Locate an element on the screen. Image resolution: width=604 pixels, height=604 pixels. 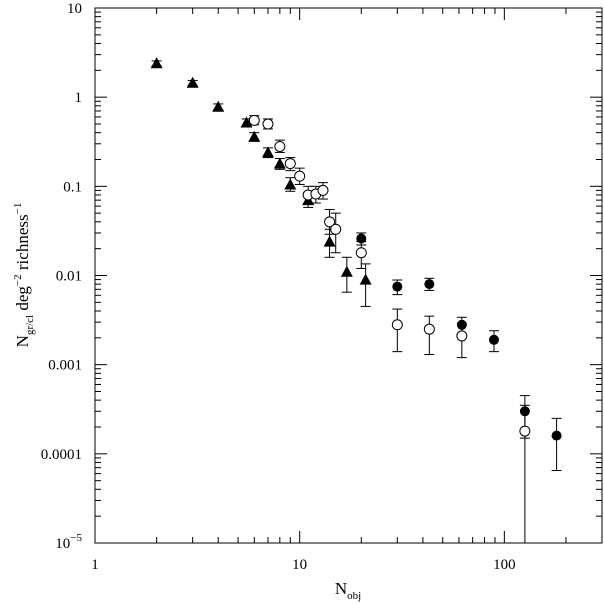
y-tick-label: 10−5 is located at coordinates (68, 542).